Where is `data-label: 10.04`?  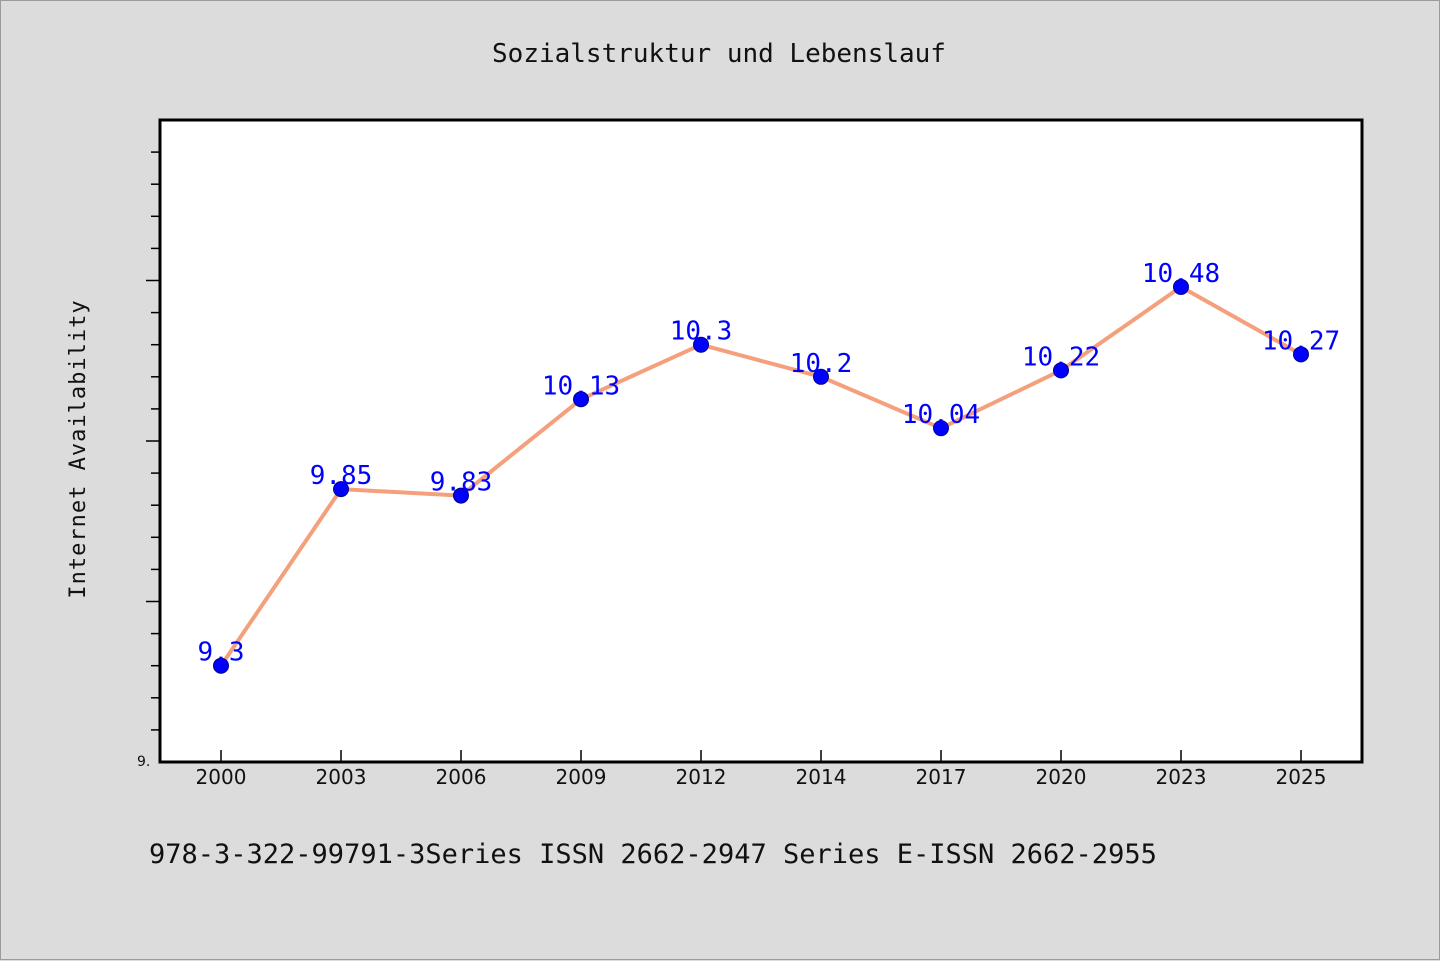 data-label: 10.04 is located at coordinates (941, 415).